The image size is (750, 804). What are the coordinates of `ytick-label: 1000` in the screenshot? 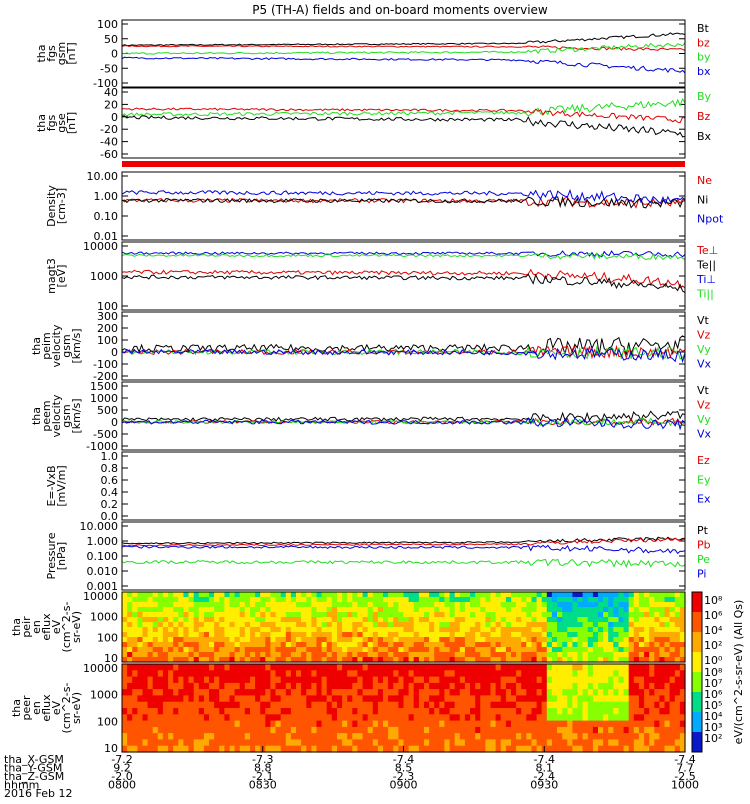 It's located at (104, 276).